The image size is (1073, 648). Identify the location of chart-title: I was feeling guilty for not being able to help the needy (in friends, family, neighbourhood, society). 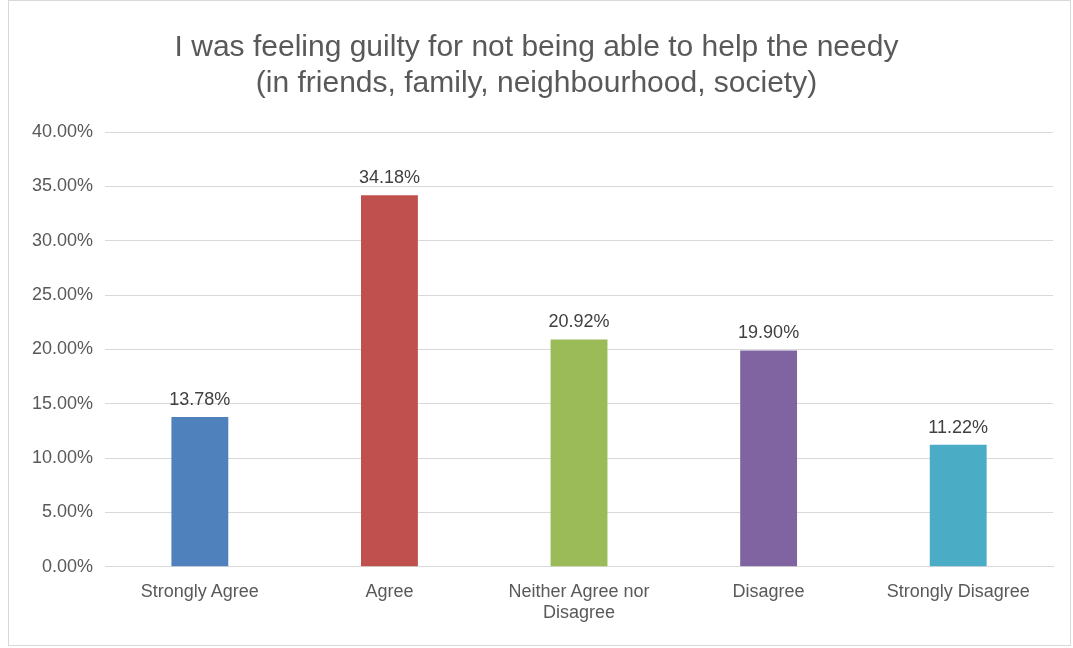
(536, 64).